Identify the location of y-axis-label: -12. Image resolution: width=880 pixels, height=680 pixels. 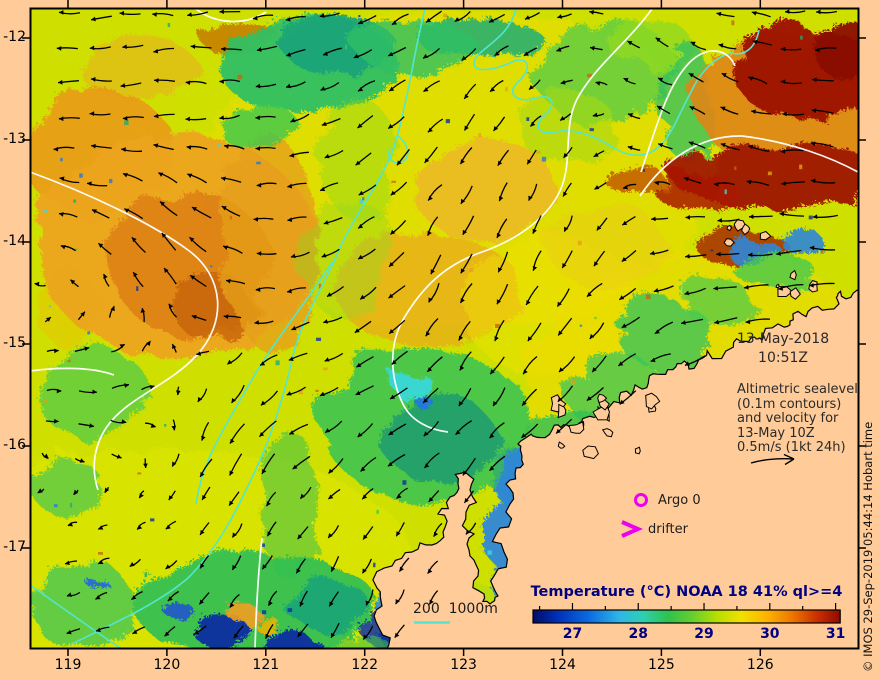
(14, 37).